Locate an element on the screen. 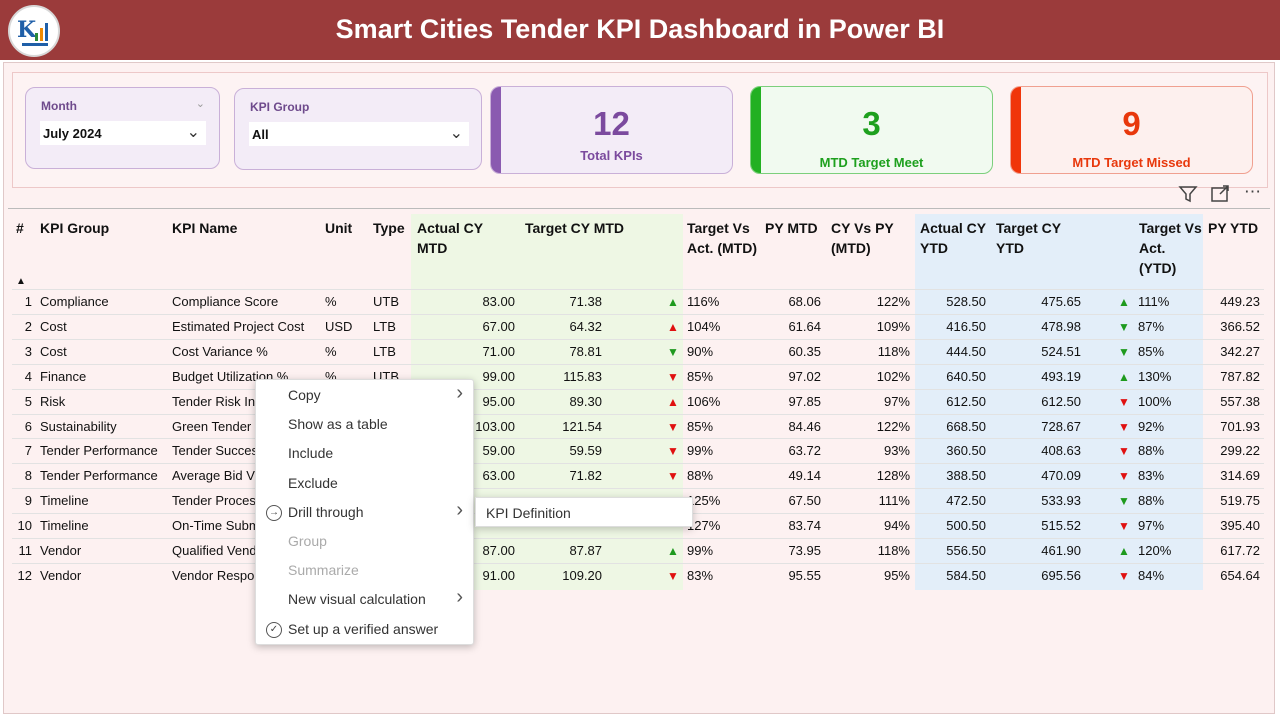  table-cell-tcy_mtd: 71.38 is located at coordinates (585, 301).